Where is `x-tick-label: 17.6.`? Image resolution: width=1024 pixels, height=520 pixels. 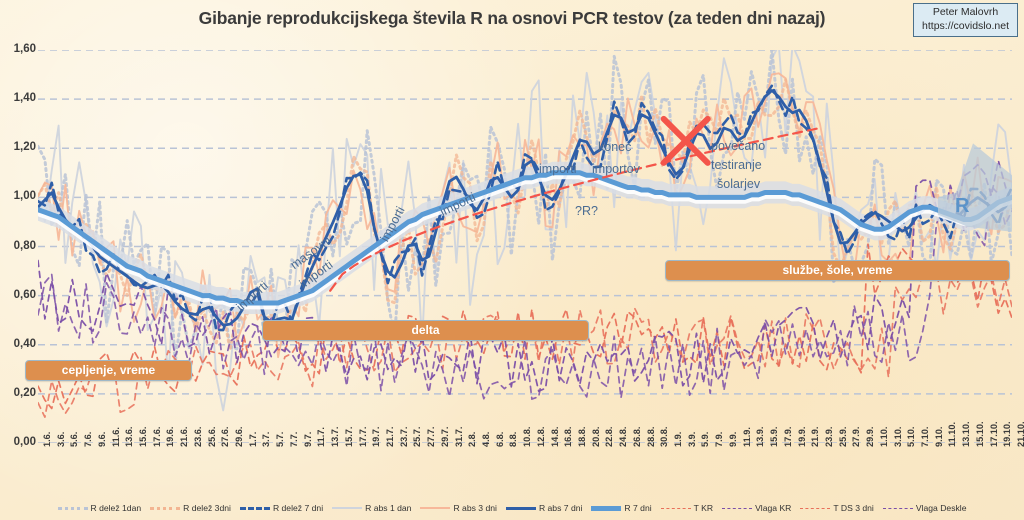
x-tick-label: 17.6. is located at coordinates (156, 436).